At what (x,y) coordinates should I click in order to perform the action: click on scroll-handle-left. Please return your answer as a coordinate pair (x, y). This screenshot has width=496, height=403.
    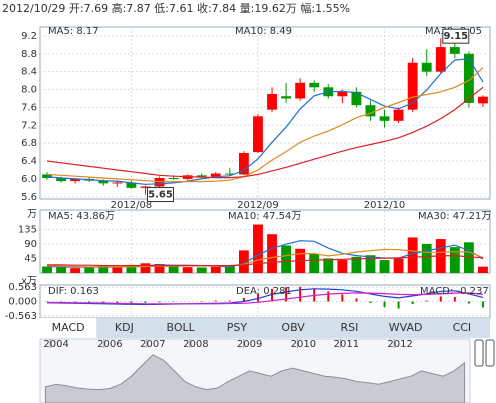
    Looking at the image, I should click on (479, 353).